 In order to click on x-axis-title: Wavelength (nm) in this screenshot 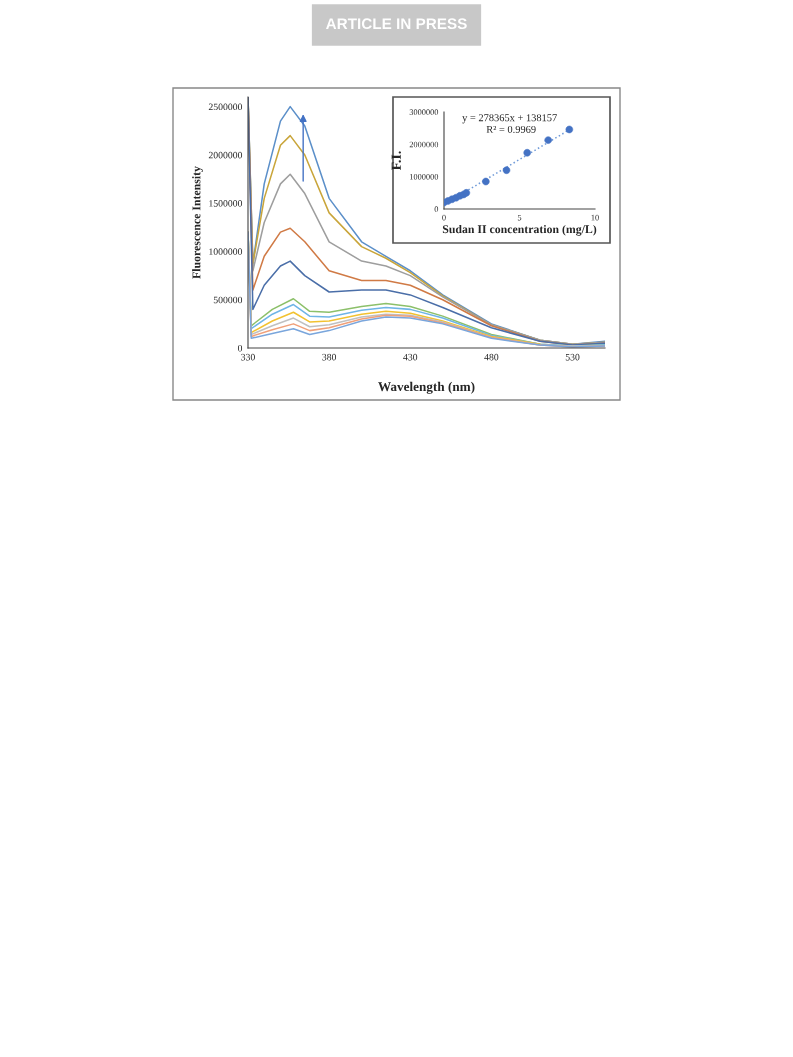, I will do `click(426, 387)`.